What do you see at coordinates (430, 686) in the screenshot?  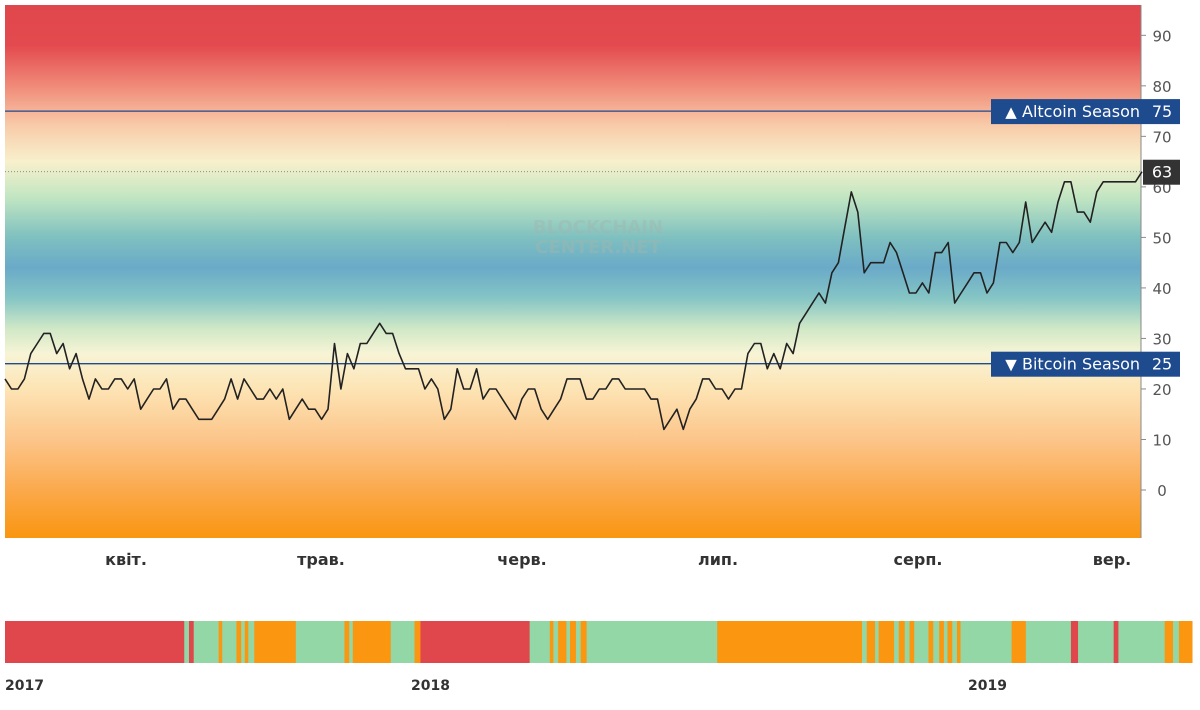 I see `year-label: 2018` at bounding box center [430, 686].